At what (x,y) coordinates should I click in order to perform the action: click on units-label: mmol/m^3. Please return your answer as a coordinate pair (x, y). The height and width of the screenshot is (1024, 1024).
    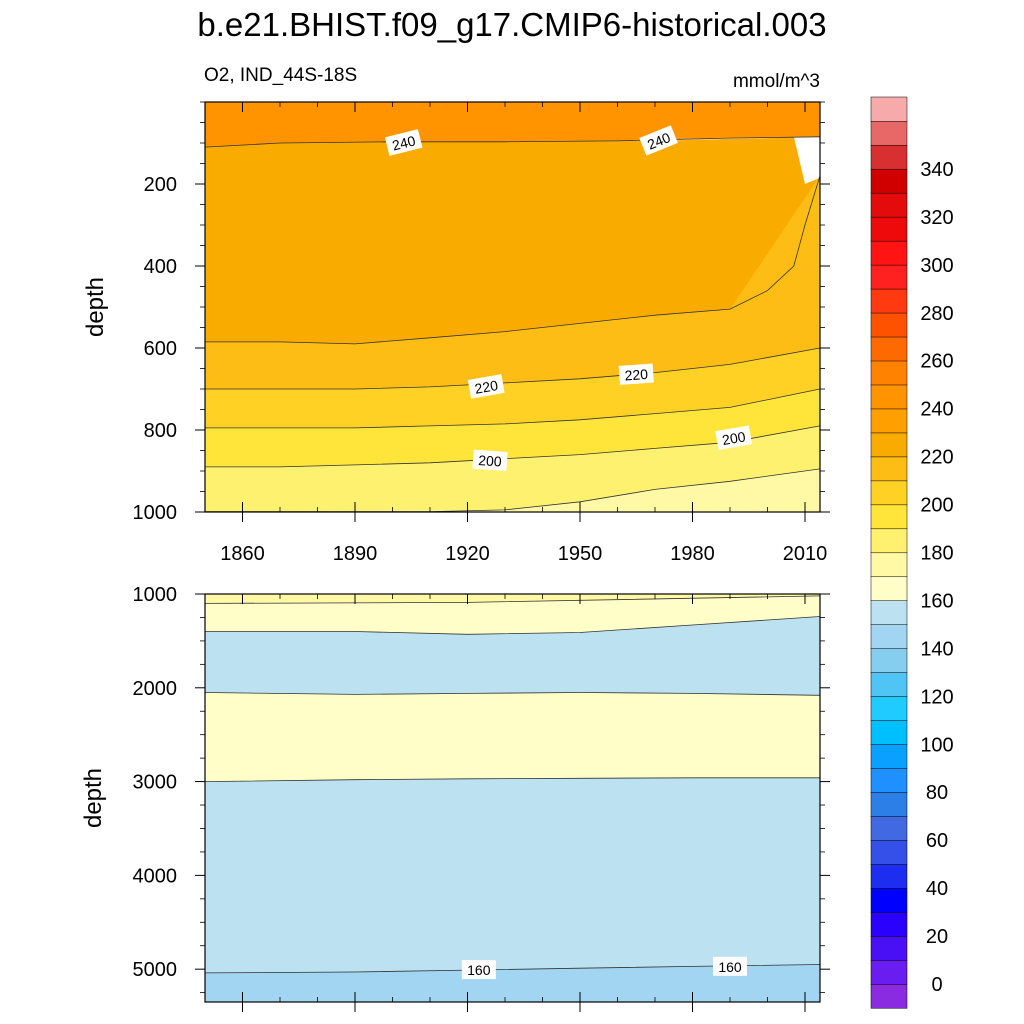
    Looking at the image, I should click on (776, 81).